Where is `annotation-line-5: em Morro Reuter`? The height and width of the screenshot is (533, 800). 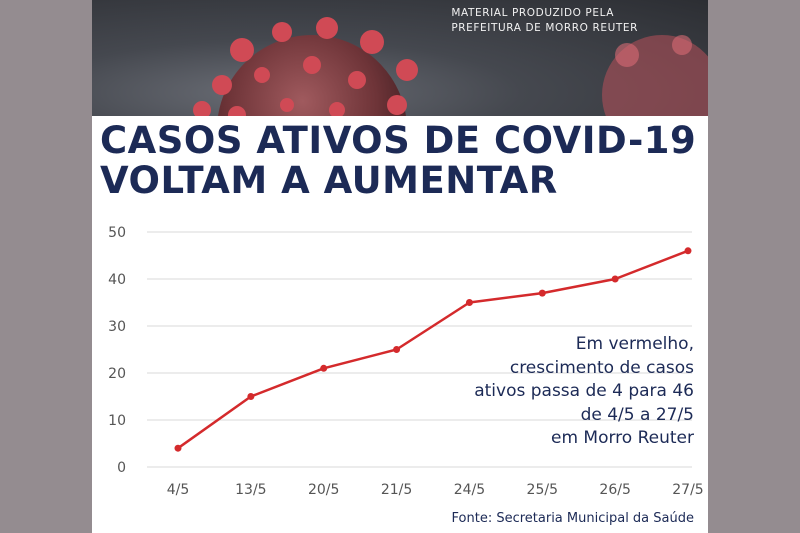 annotation-line-5: em Morro Reuter is located at coordinates (622, 438).